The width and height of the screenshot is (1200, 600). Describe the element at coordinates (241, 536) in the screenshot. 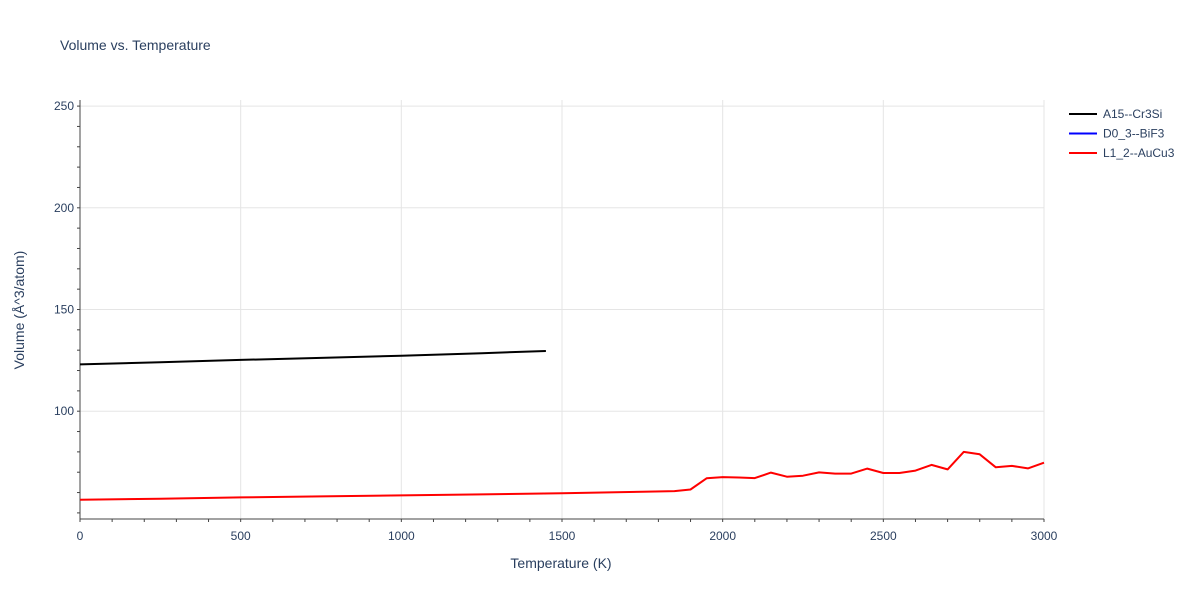

I see `x-tick-label: 500` at that location.